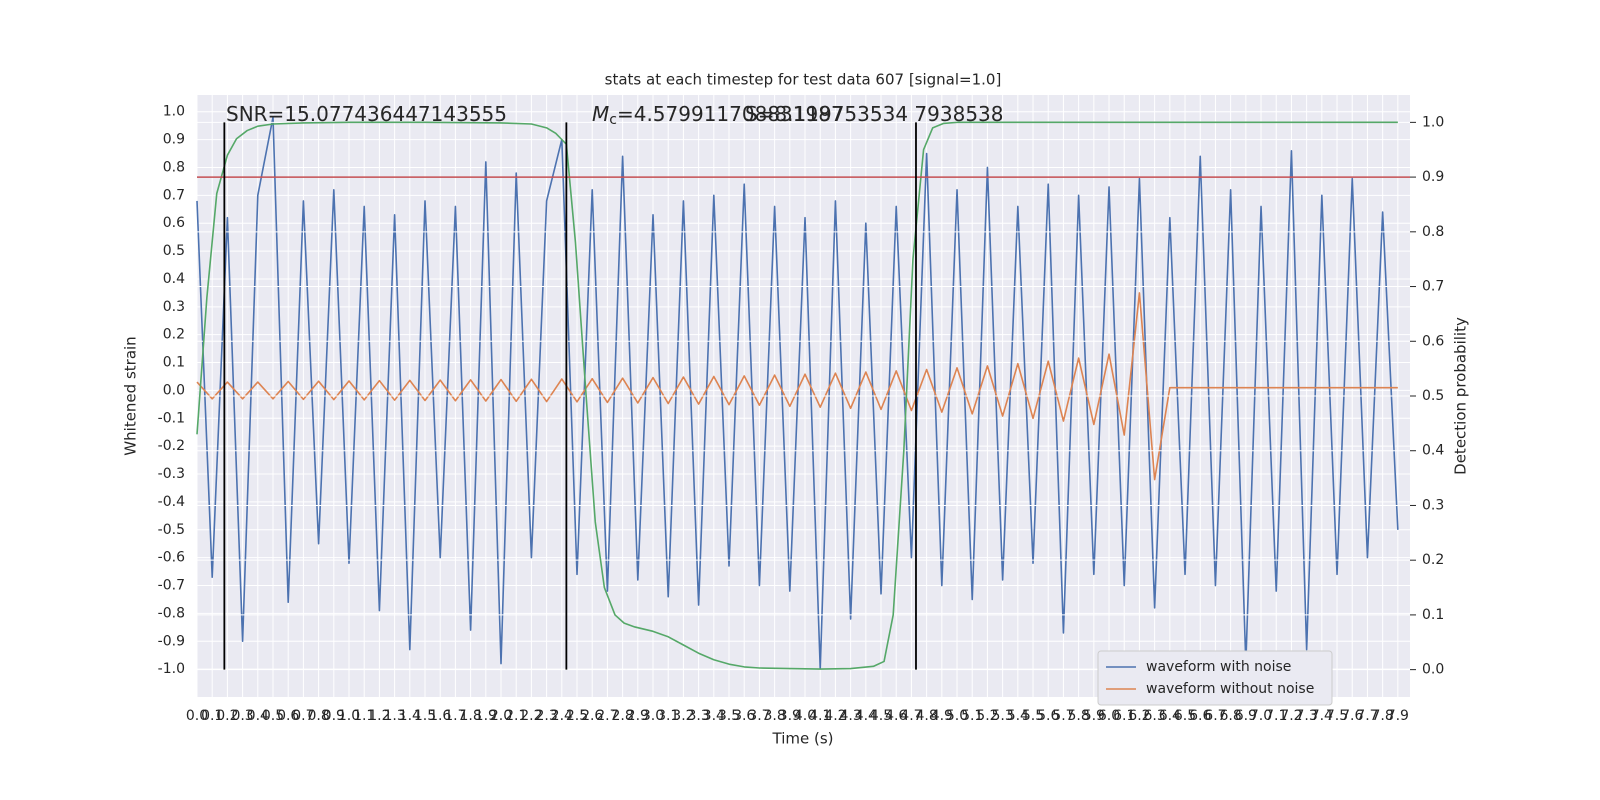 Image resolution: width=1600 pixels, height=800 pixels. I want to click on x-tick-label: 0.8, so click(318, 716).